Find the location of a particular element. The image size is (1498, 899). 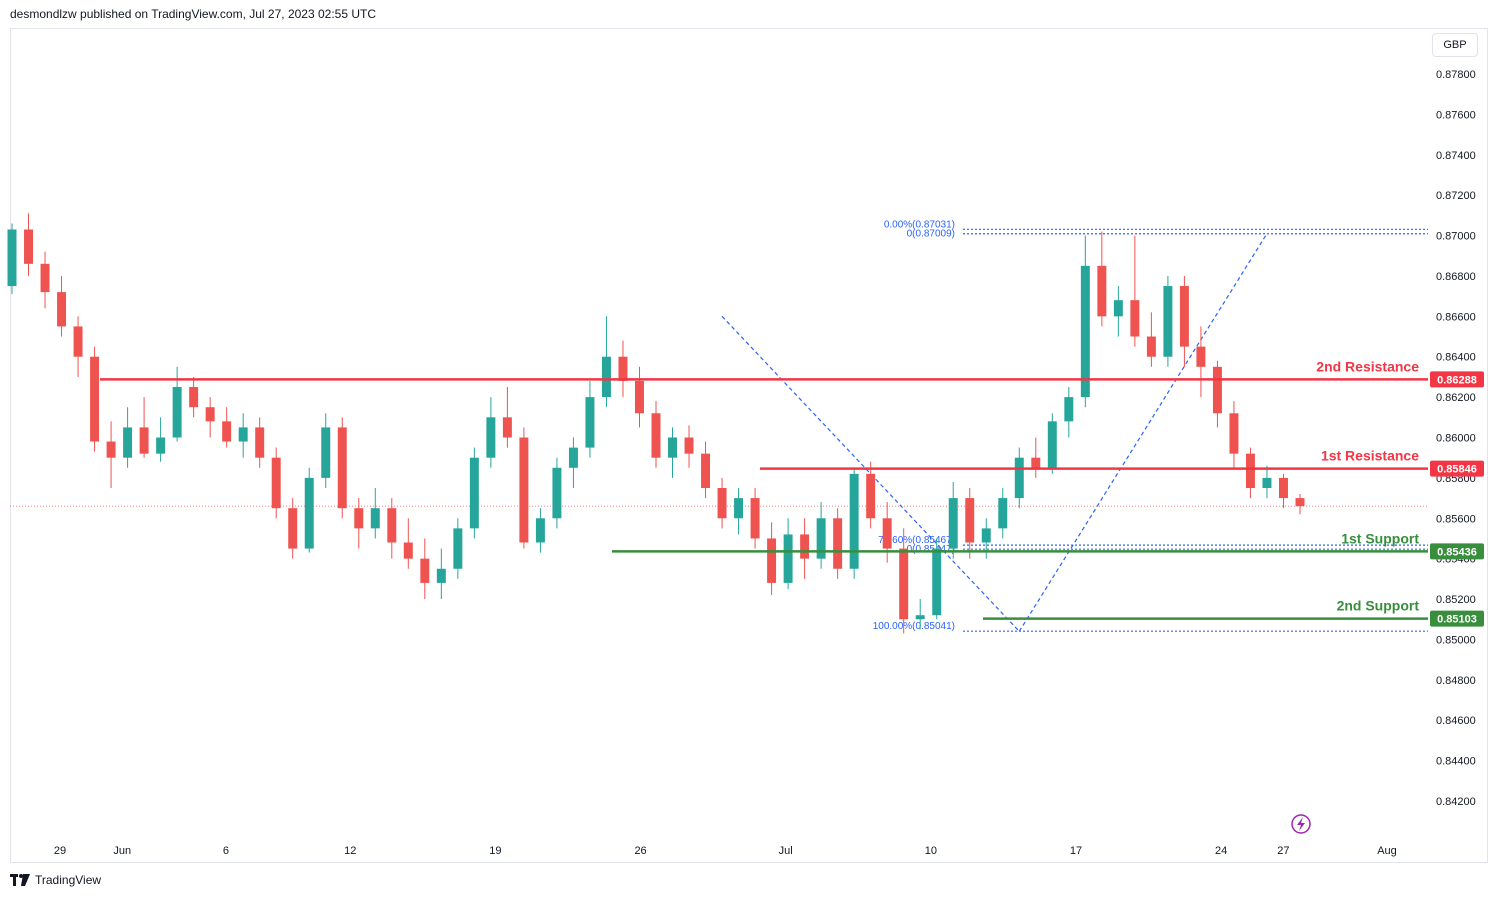

fib-label: 0(0.85447) is located at coordinates (931, 549).